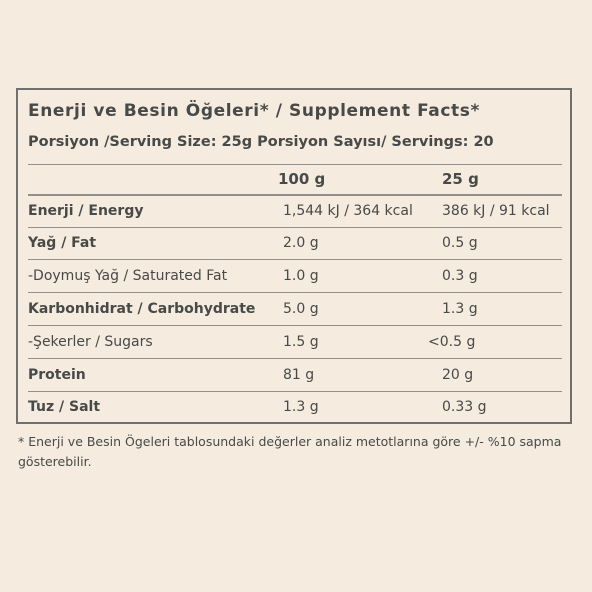 This screenshot has width=592, height=592. I want to click on row-value-25g-sugars: <0.5 g, so click(452, 342).